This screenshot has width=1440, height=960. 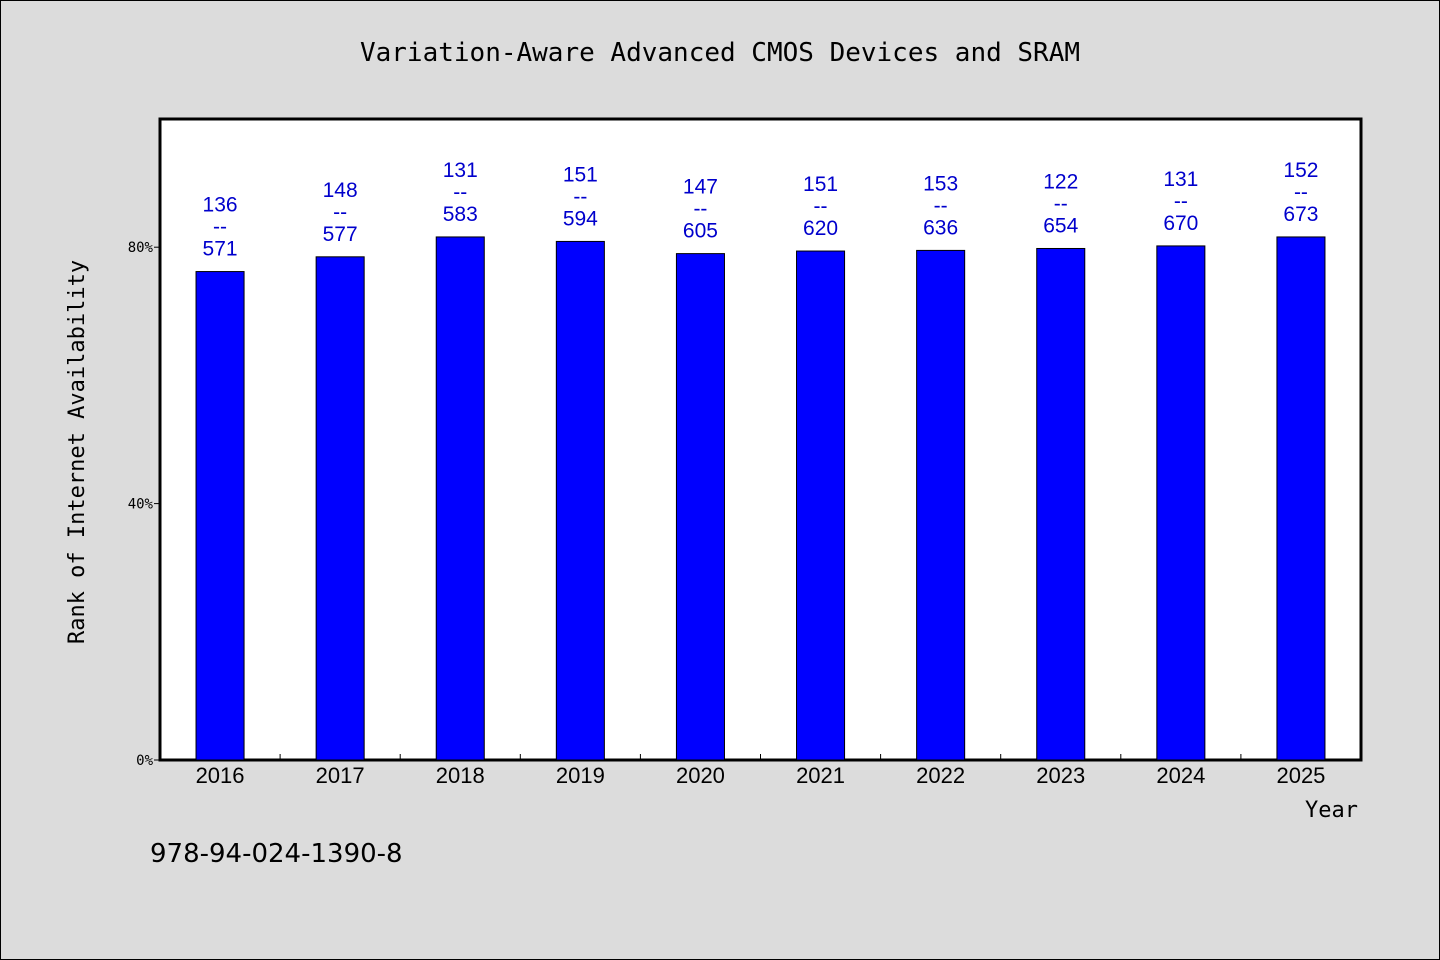 What do you see at coordinates (460, 214) in the screenshot?
I see `data-label-2018-line-3: 583` at bounding box center [460, 214].